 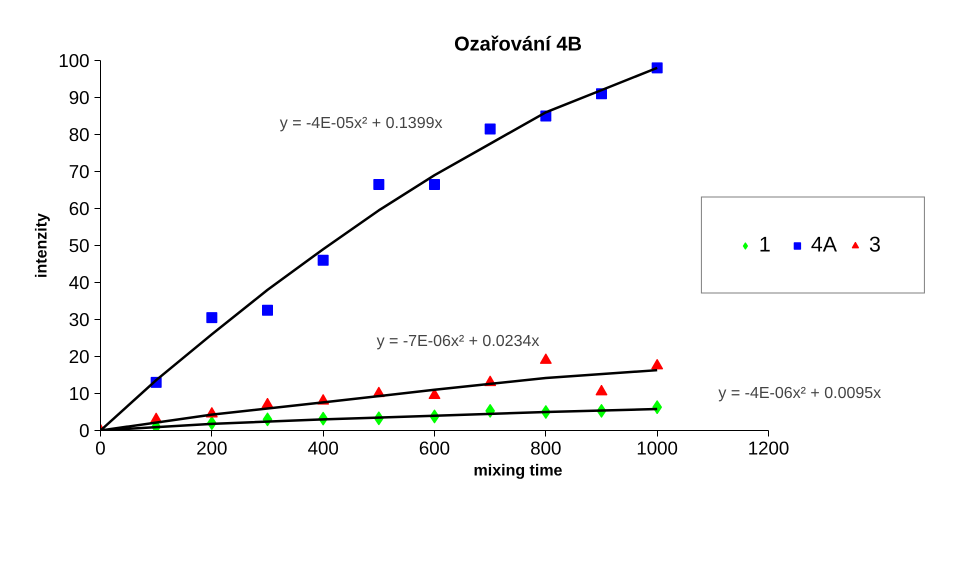 What do you see at coordinates (546, 448) in the screenshot?
I see `x-tick-label: 800` at bounding box center [546, 448].